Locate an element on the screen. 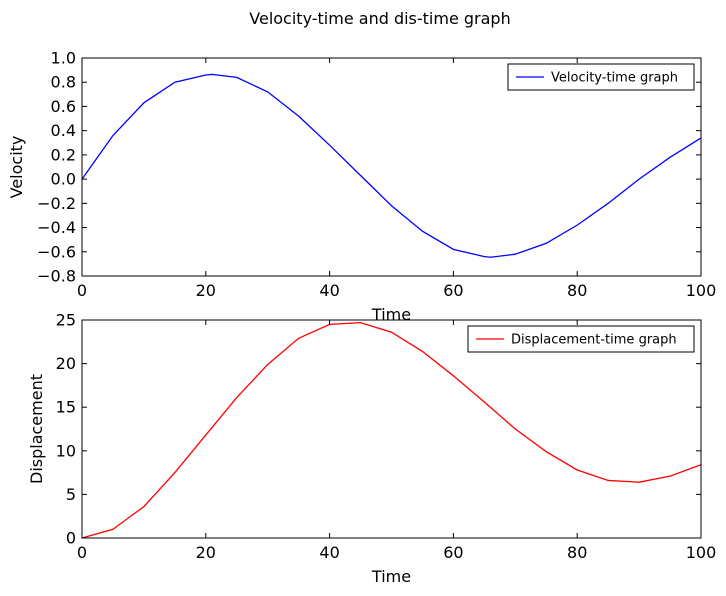 The width and height of the screenshot is (726, 596). velocity-x-tick-label: 80 is located at coordinates (577, 290).